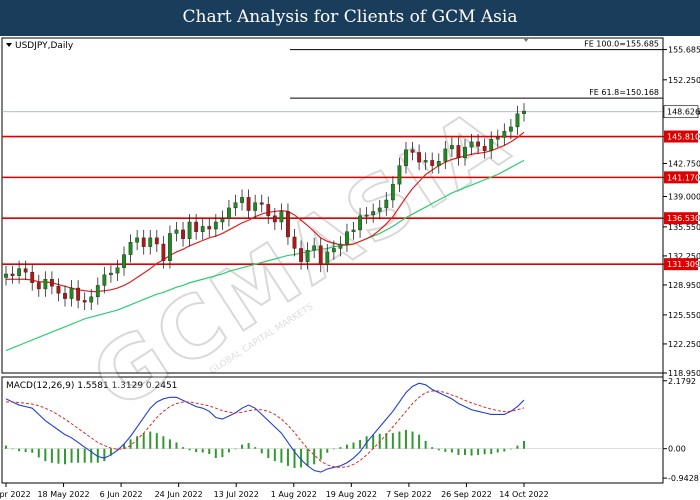 The image size is (700, 500). Describe the element at coordinates (523, 494) in the screenshot. I see `date-tick-label: 14 Oct 2022` at that location.